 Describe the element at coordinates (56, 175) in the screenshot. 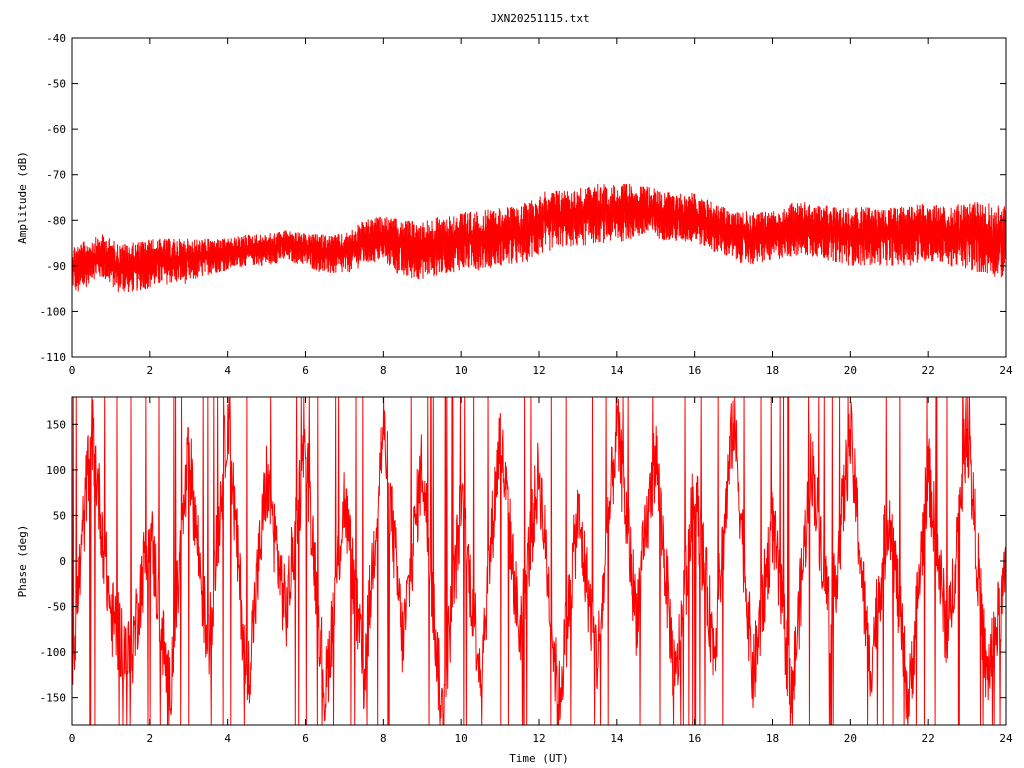

I see `y-tick-label: -70` at that location.